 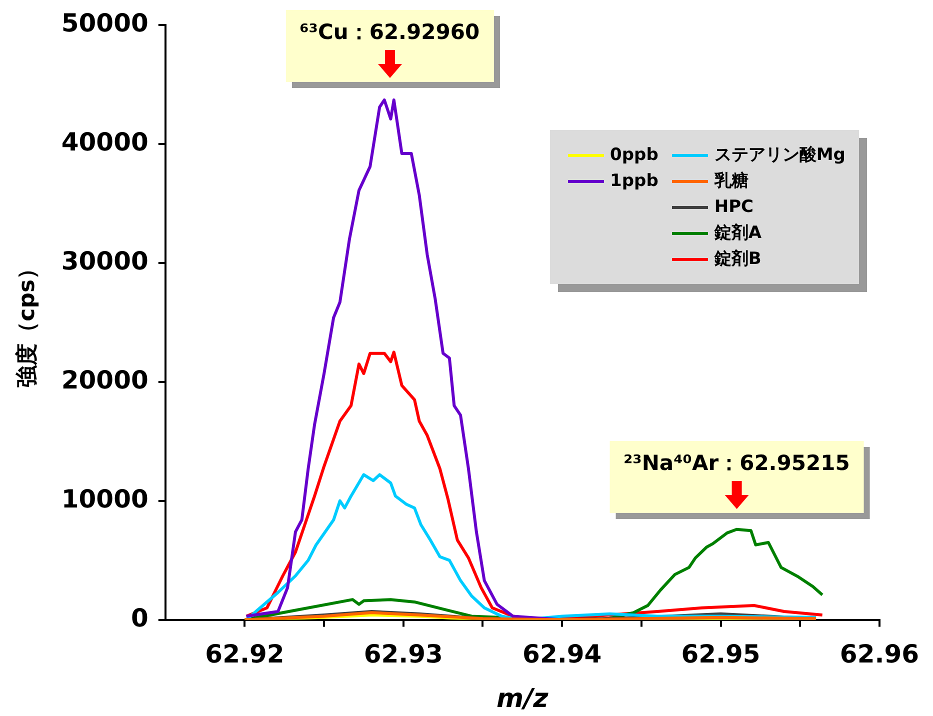 I want to click on annotation: ⁶³Cu：62.92960, so click(x=390, y=32).